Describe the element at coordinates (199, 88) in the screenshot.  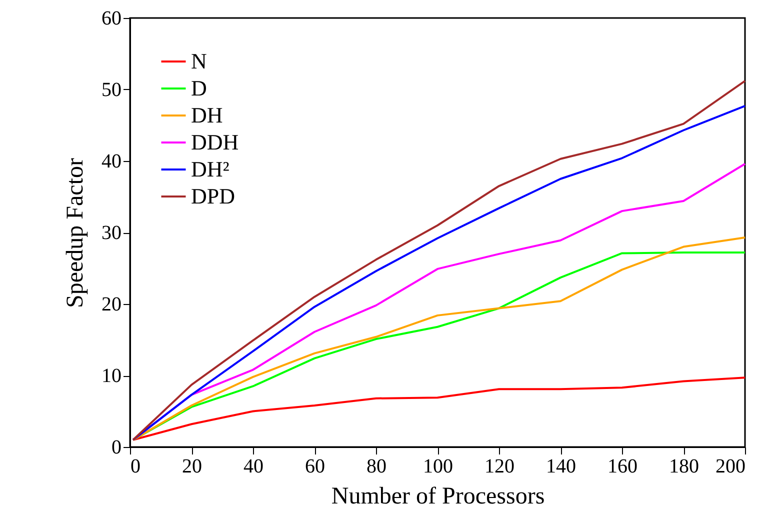
I see `legend-label: D` at that location.